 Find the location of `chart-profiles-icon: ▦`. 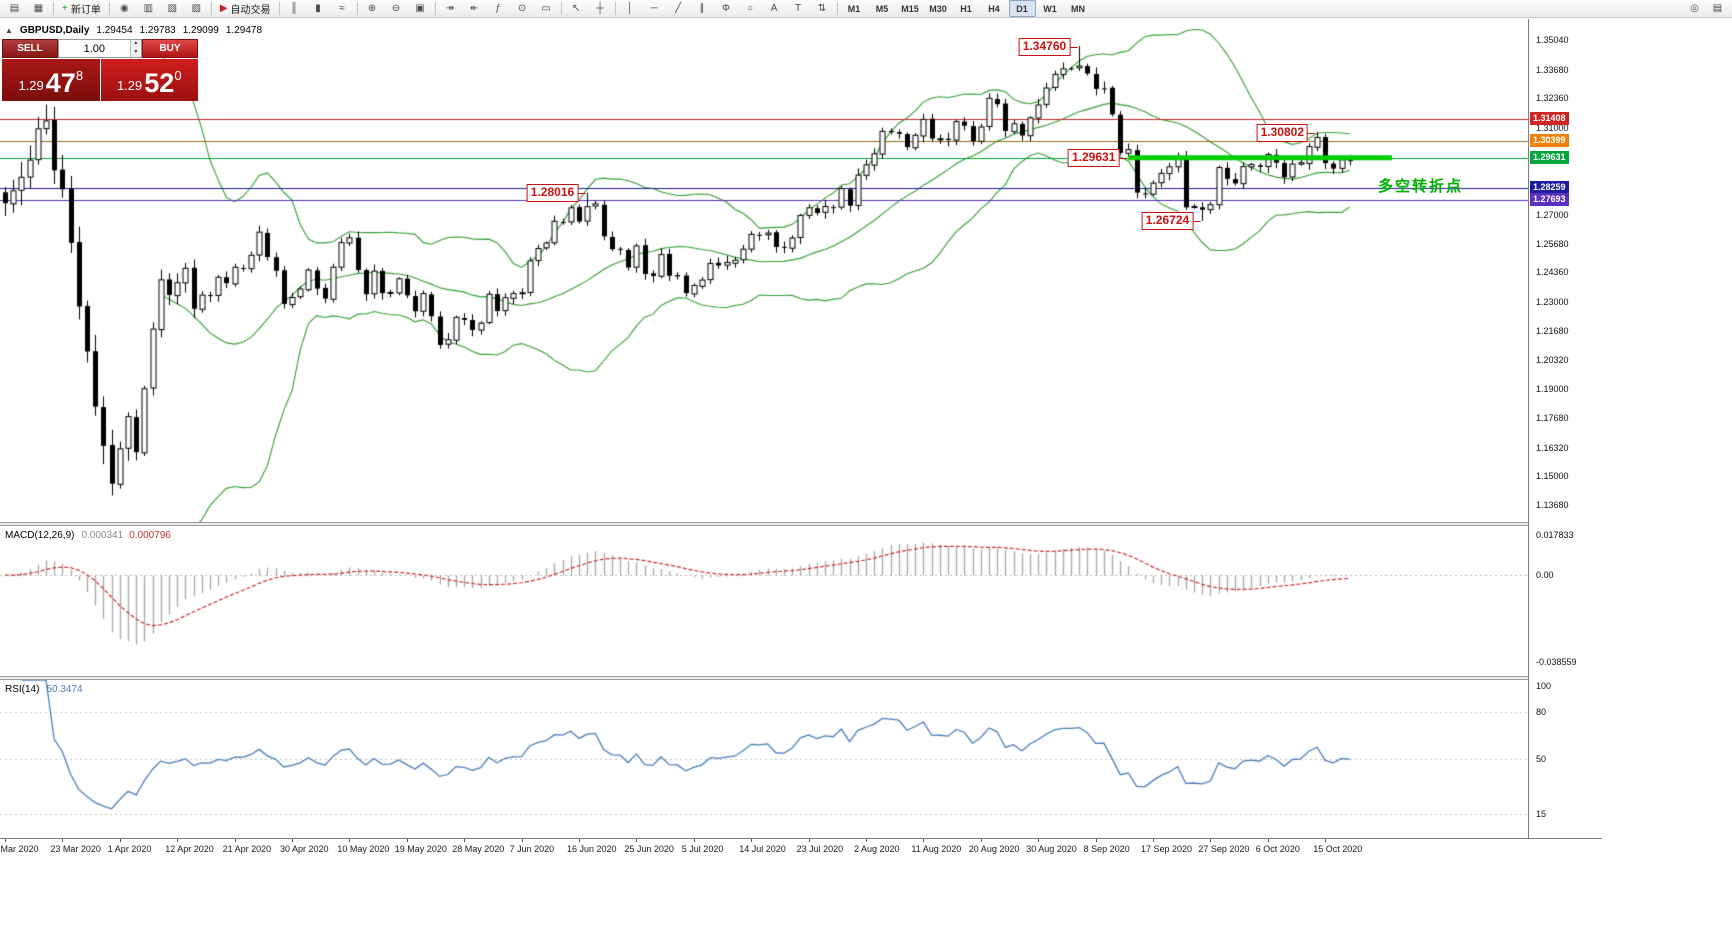

chart-profiles-icon: ▦ is located at coordinates (38, 8).